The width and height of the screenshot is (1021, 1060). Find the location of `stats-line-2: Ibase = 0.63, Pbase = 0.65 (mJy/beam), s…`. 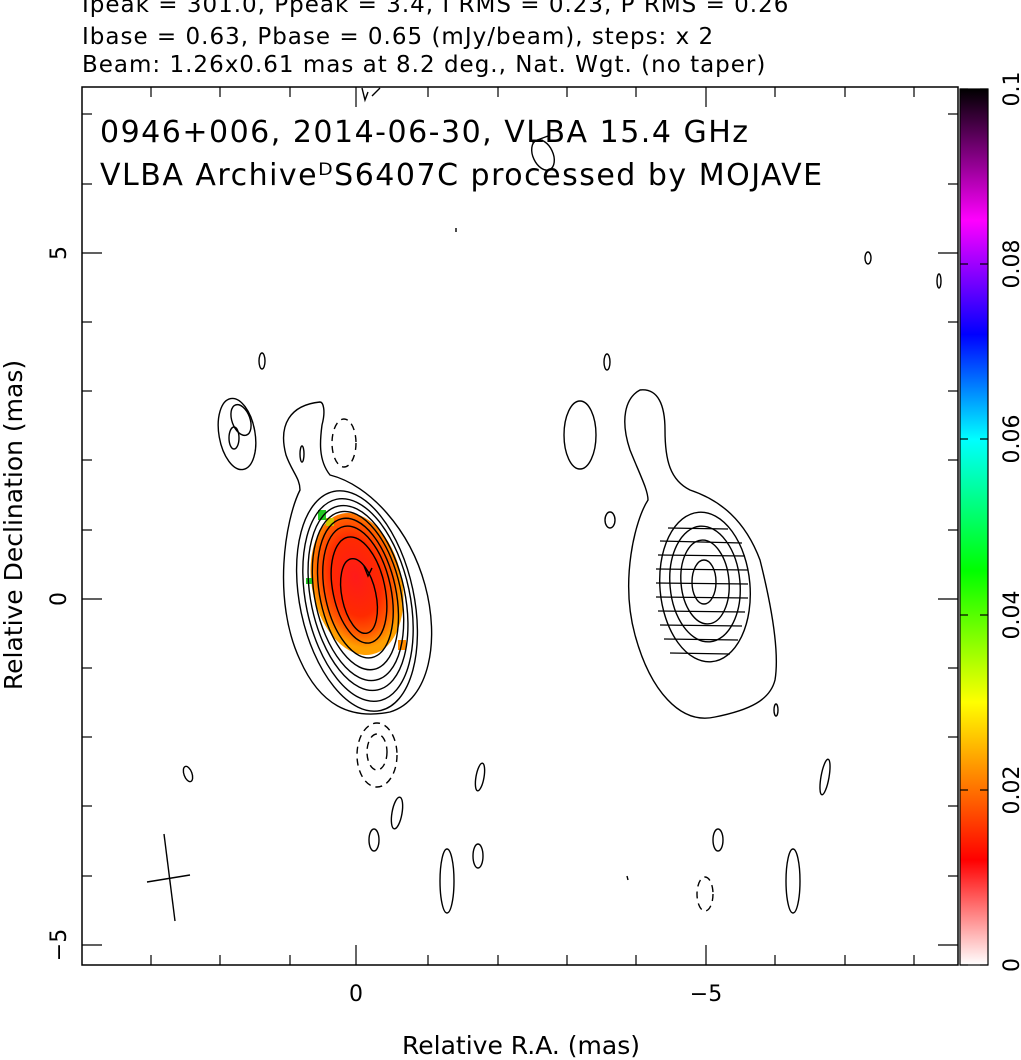

stats-line-2: Ibase = 0.63, Pbase = 0.65 (mJy/beam), s… is located at coordinates (398, 37).